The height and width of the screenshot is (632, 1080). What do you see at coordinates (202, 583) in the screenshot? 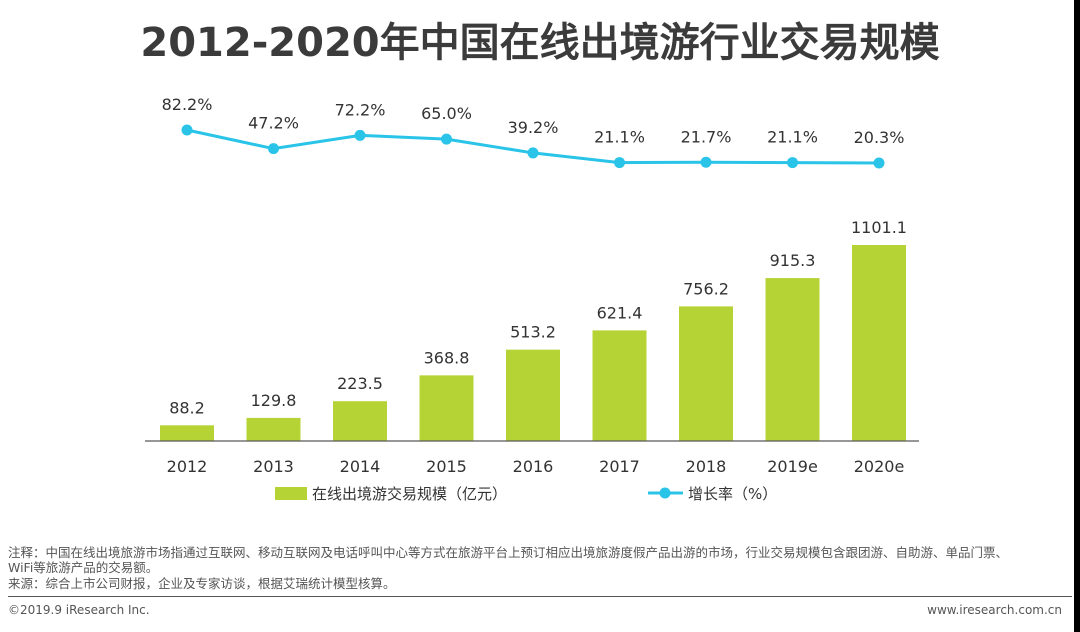
I see `source-note: 来源：综合上市公司财报，企业及专家访谈，根据艾瑞统计模型核算。` at bounding box center [202, 583].